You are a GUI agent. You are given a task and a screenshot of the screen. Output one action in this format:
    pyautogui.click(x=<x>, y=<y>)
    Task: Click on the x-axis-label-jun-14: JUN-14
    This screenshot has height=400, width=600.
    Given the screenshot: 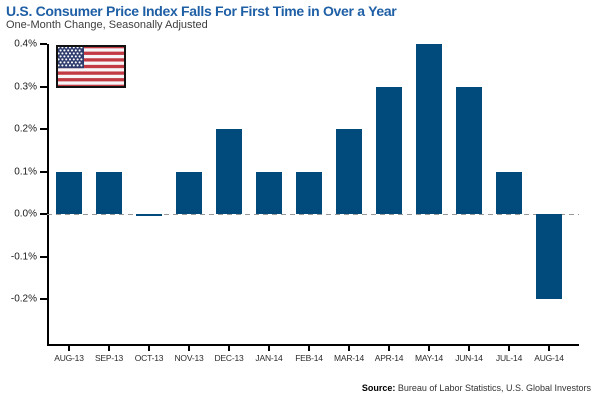 What is the action you would take?
    pyautogui.click(x=469, y=358)
    